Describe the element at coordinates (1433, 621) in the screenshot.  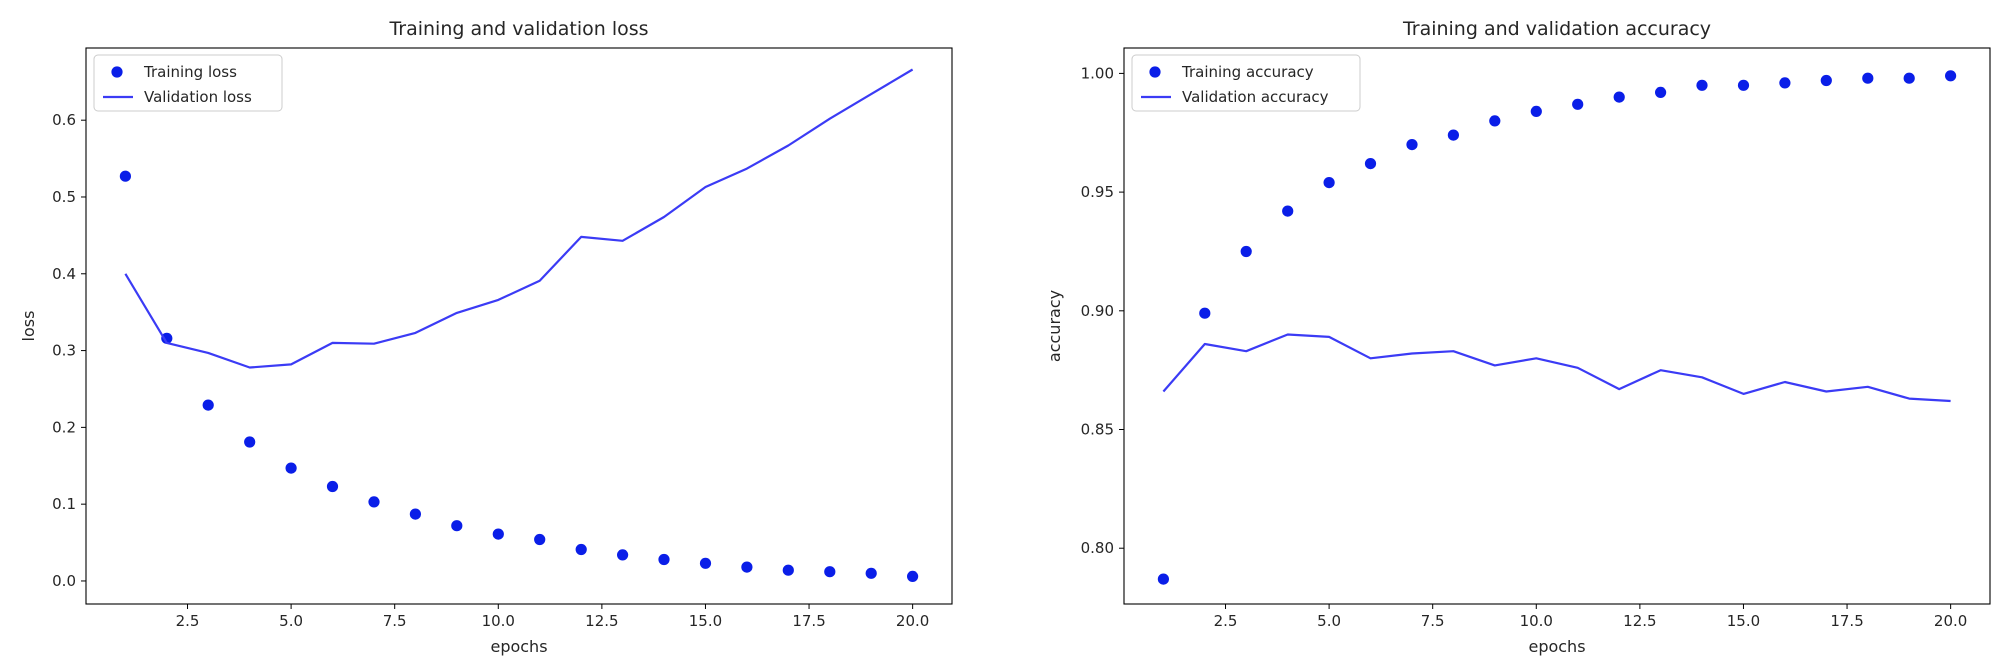
I see `accuracy-x-tick-label: 7.5` at that location.